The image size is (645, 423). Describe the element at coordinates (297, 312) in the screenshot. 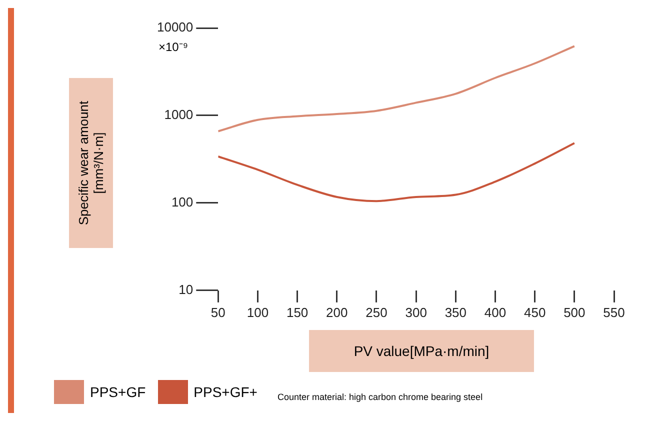

I see `x-tick-label: 150` at that location.